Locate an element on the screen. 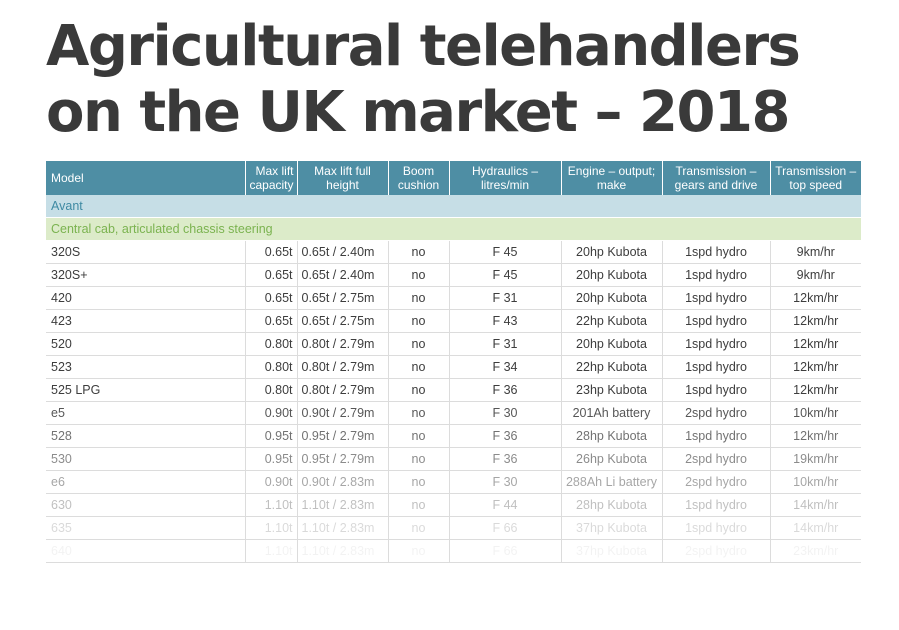 The width and height of the screenshot is (899, 630). cell-model: 523 is located at coordinates (146, 367).